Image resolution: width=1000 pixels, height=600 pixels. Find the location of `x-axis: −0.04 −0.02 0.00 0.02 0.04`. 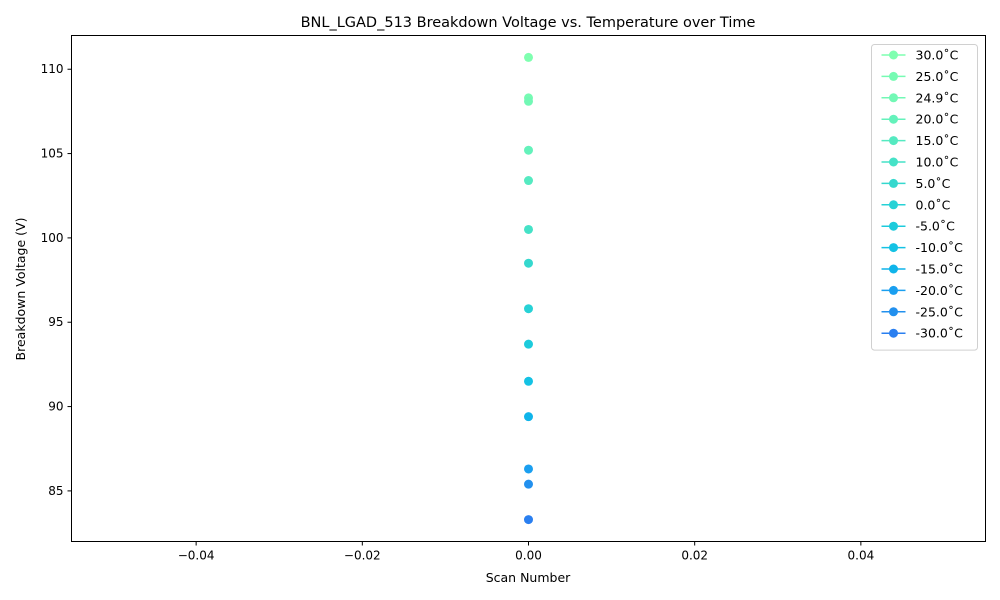

x-axis: −0.04 −0.02 0.00 0.02 0.04 is located at coordinates (526, 552).